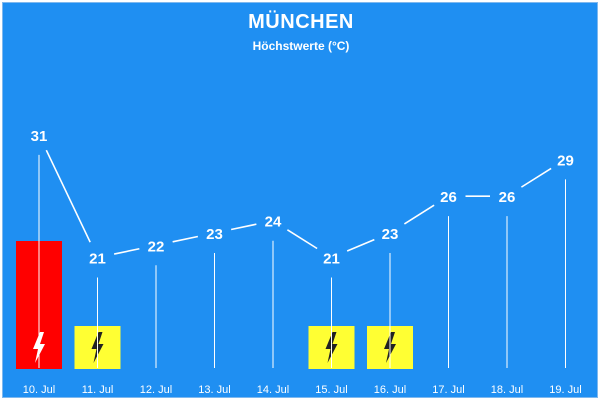  Describe the element at coordinates (331, 390) in the screenshot. I see `x-tick-label-5: 15. Jul` at that location.